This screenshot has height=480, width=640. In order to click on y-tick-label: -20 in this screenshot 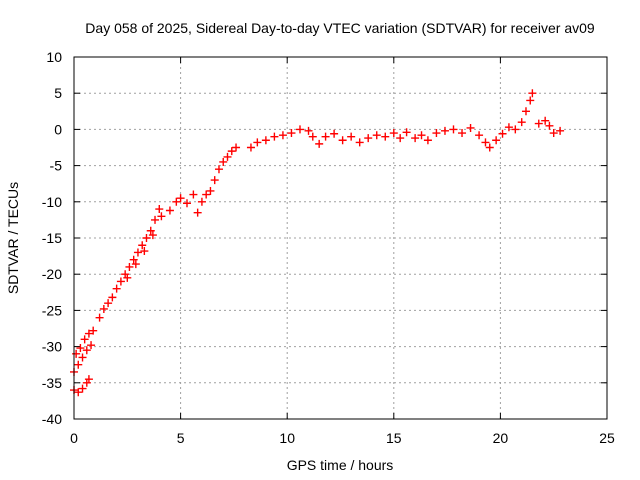, I will do `click(52, 274)`.